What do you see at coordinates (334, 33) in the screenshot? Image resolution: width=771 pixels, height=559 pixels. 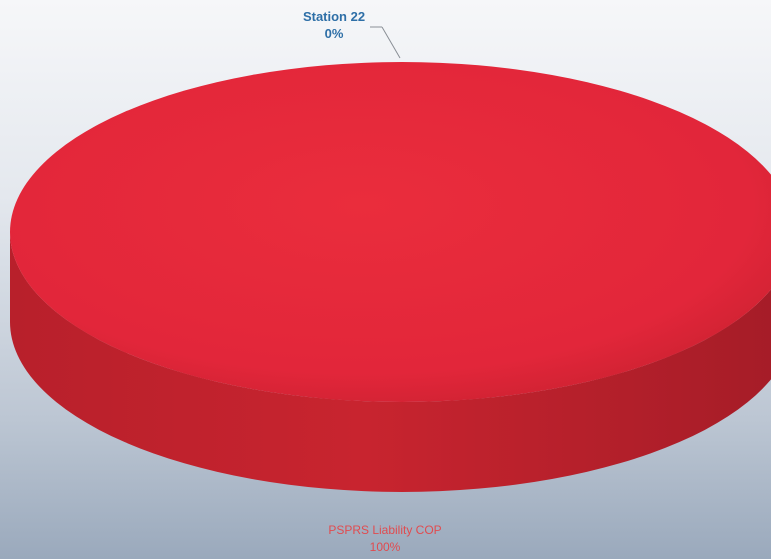 I see `slice-percent-station-22: 0%` at bounding box center [334, 33].